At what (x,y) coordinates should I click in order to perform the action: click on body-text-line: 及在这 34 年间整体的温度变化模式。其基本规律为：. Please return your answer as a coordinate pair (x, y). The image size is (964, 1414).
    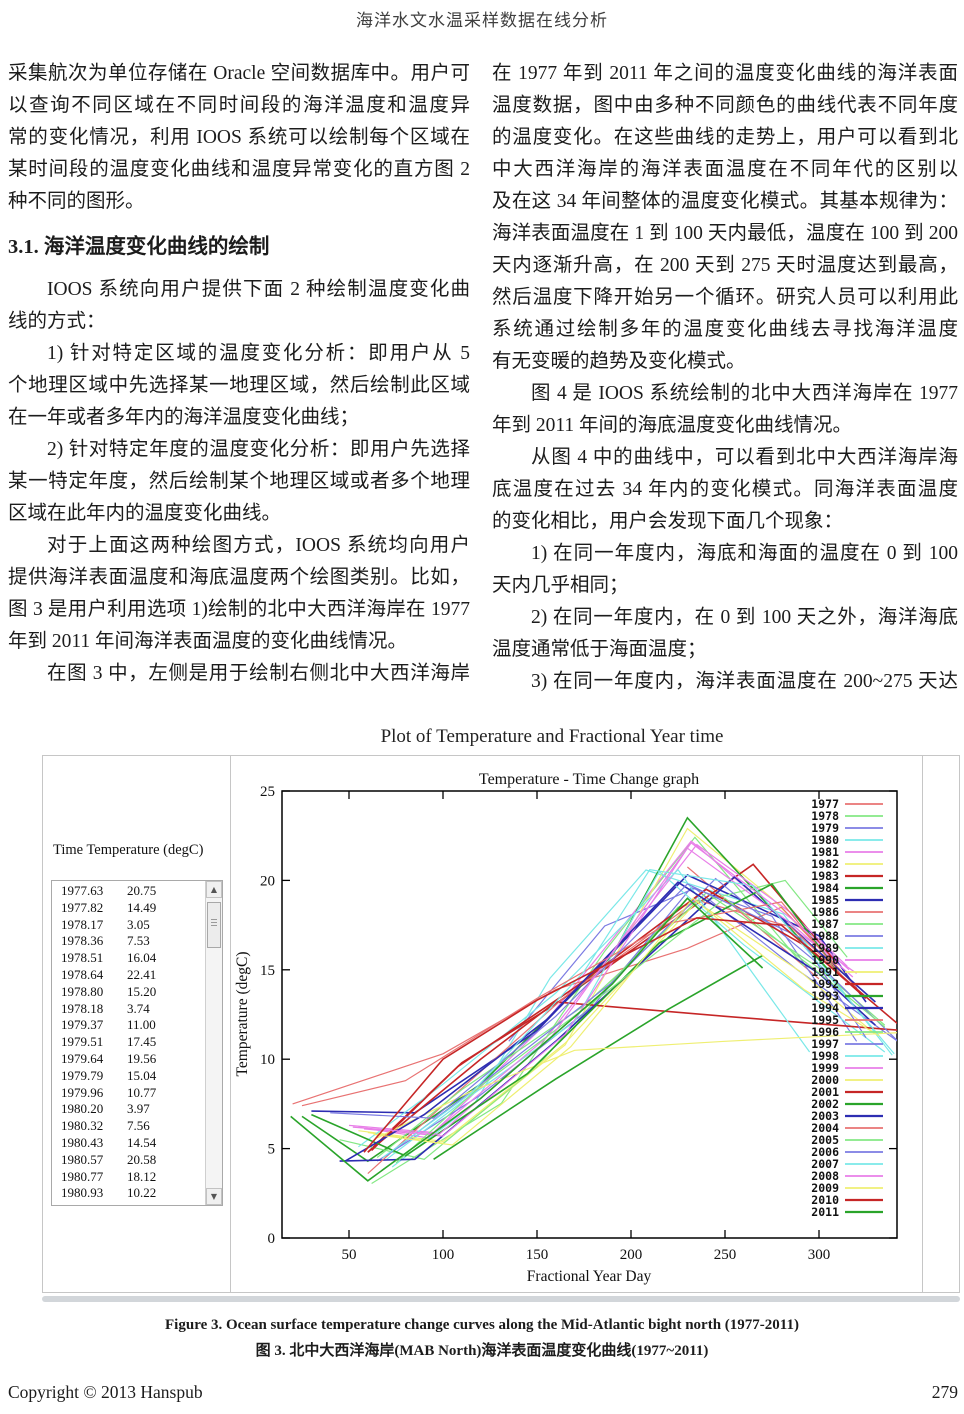
    Looking at the image, I should click on (725, 201).